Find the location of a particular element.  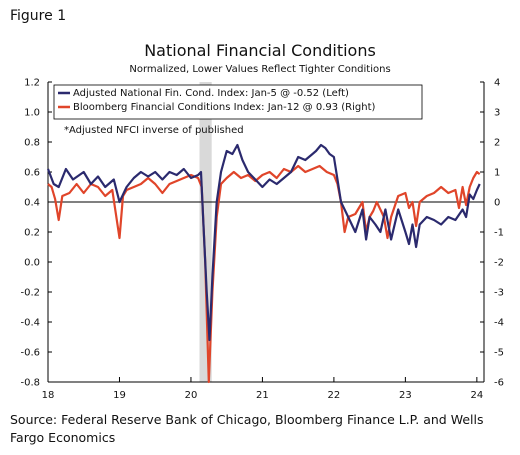

chart-title: National Financial Conditions is located at coordinates (260, 50).